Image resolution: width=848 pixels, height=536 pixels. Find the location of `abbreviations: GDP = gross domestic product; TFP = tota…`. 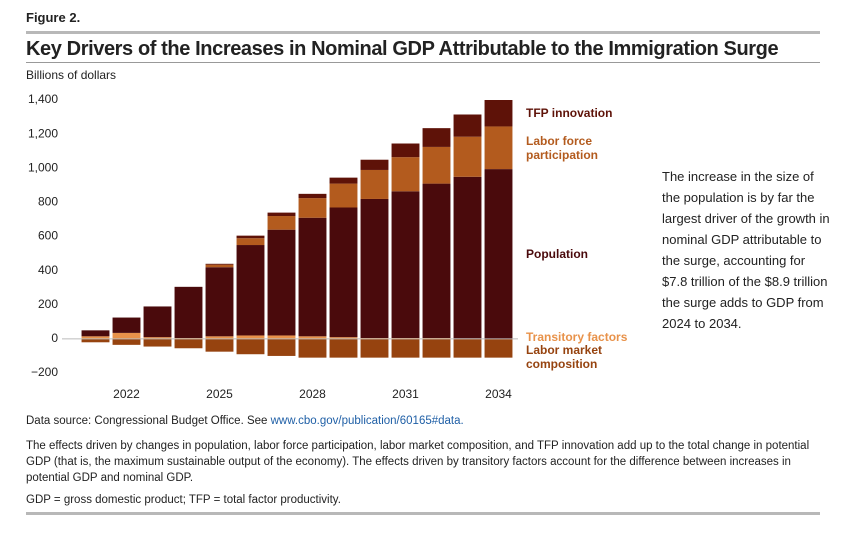

abbreviations: GDP = gross domestic product; TFP = tota… is located at coordinates (183, 500).